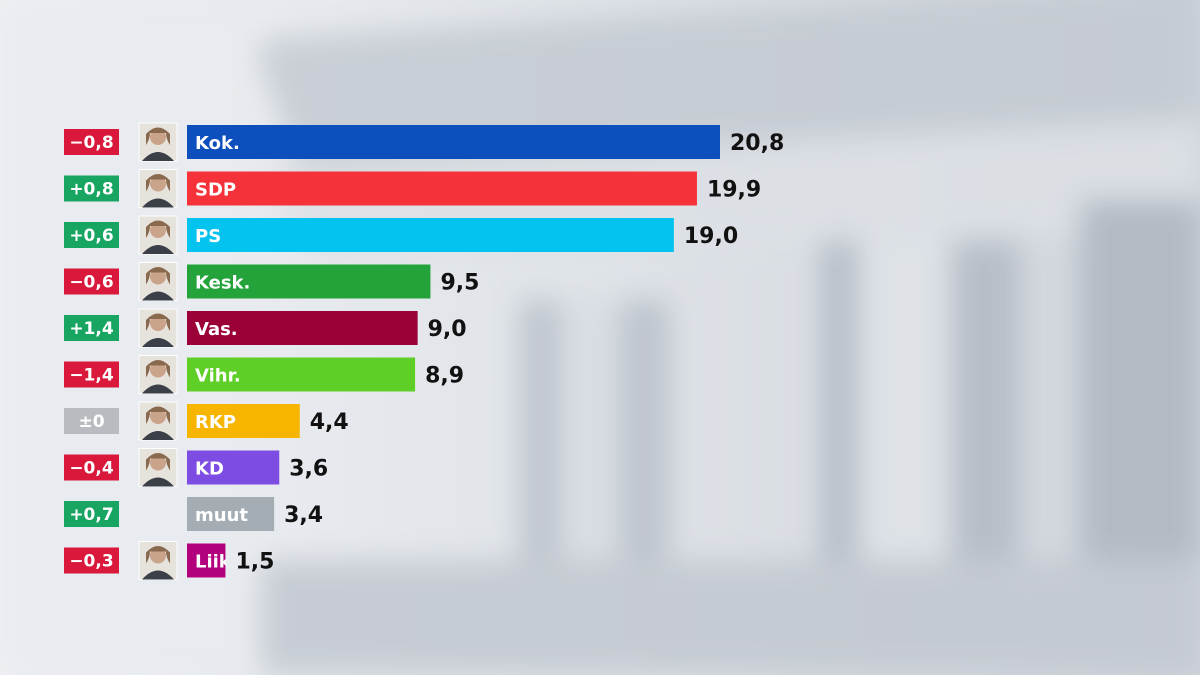 This screenshot has width=1200, height=675. What do you see at coordinates (216, 329) in the screenshot?
I see `category-label: Vas.` at bounding box center [216, 329].